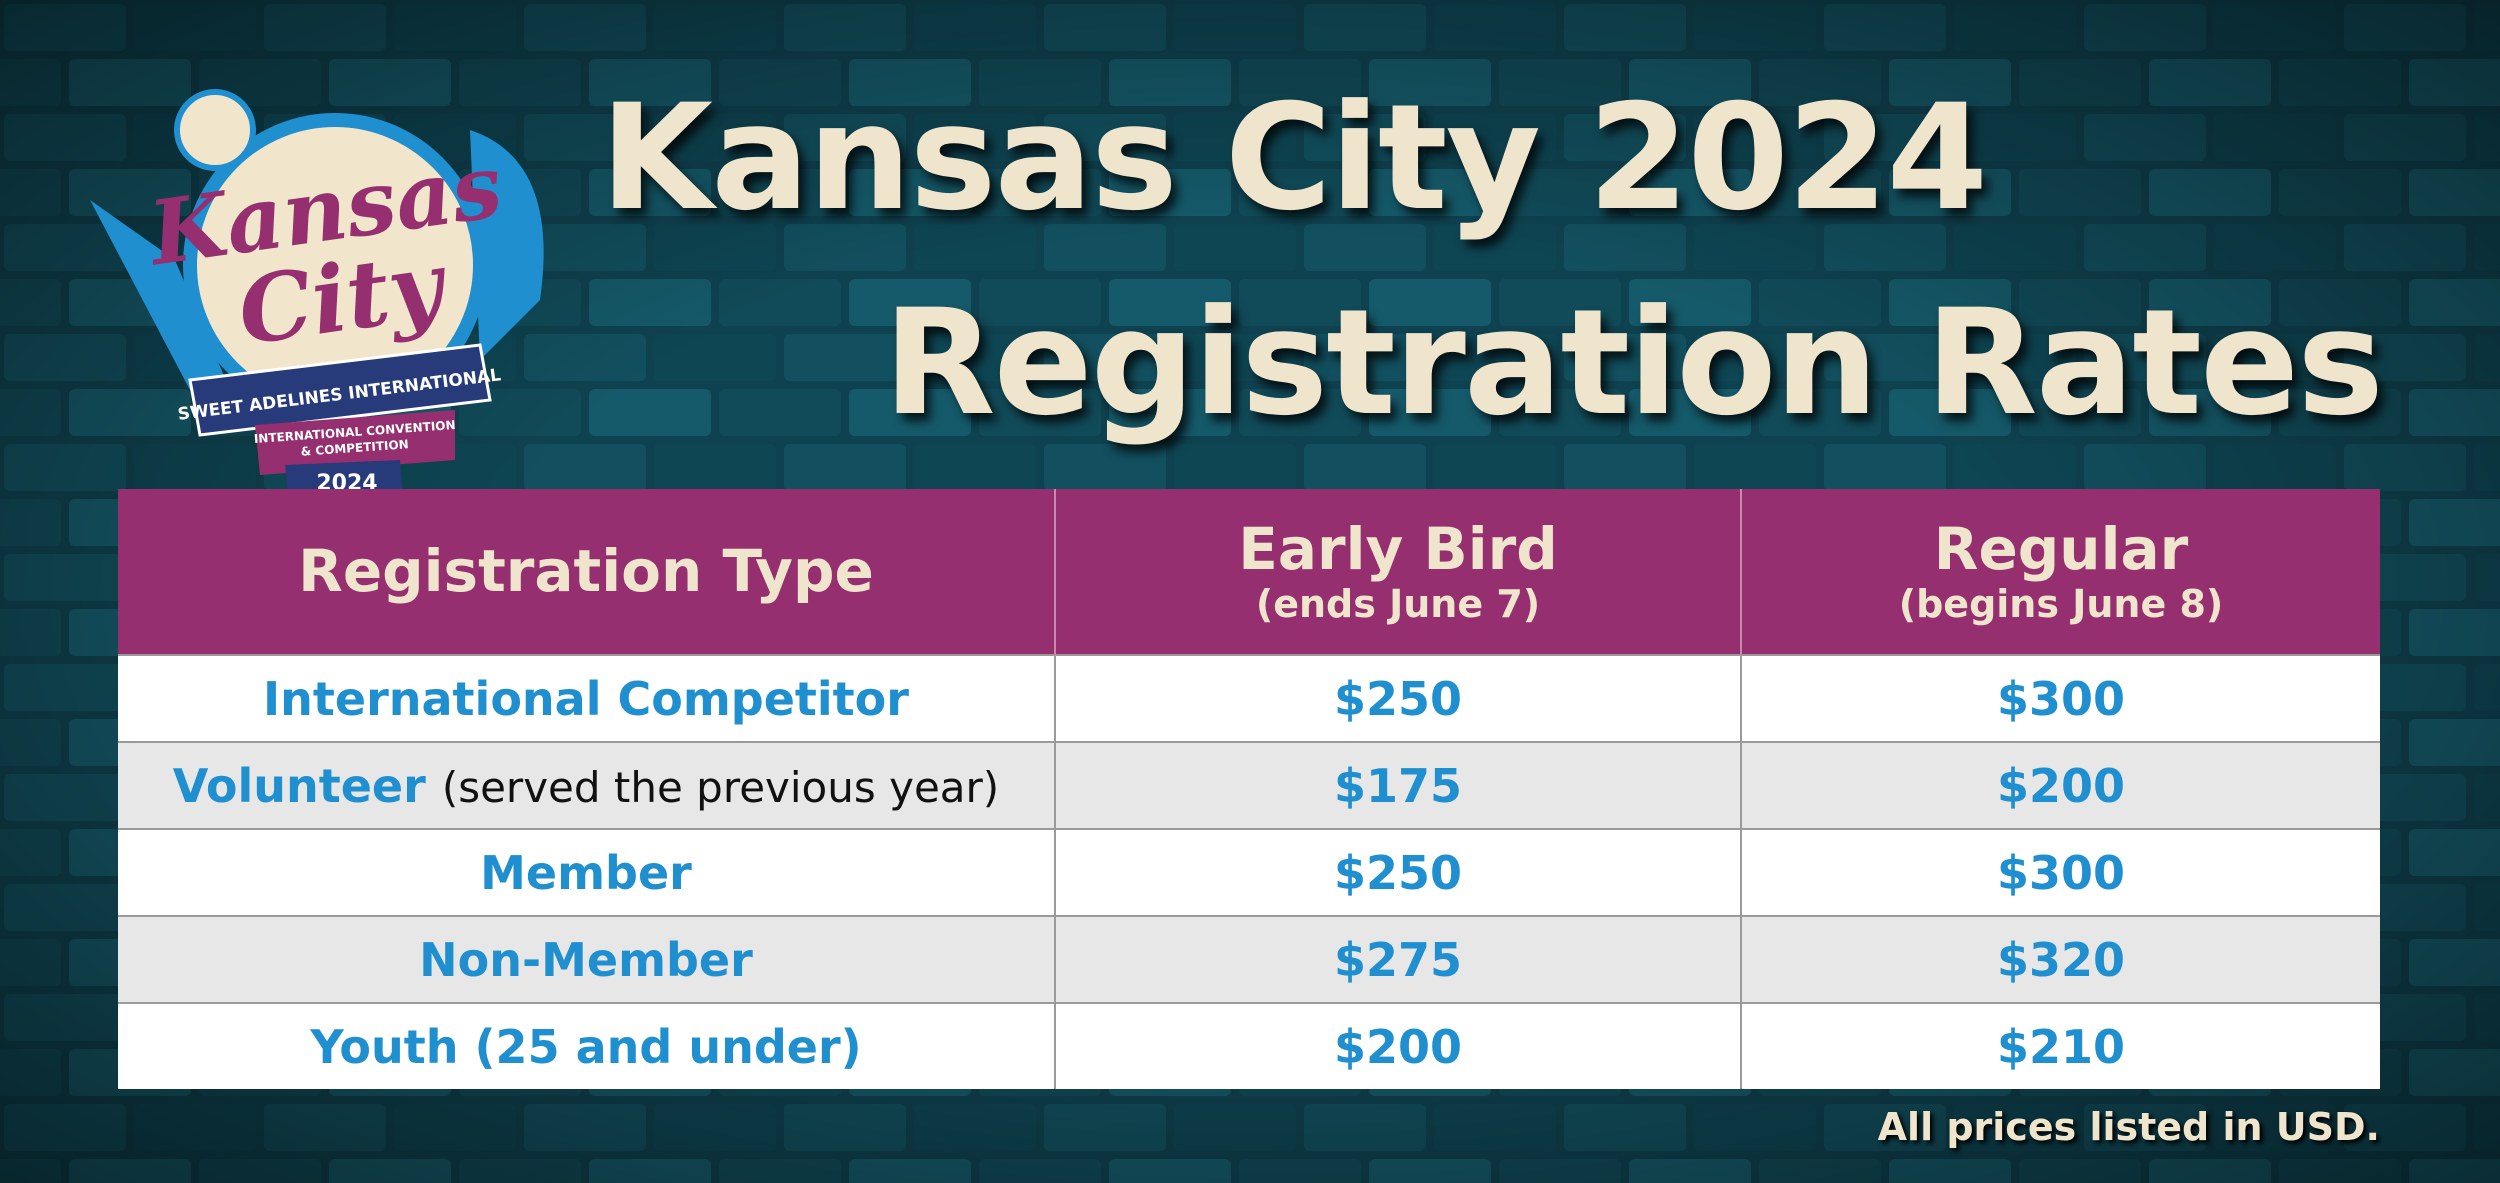 The image size is (2500, 1183). Describe the element at coordinates (2061, 604) in the screenshot. I see `header-note: (begins June 8)` at that location.